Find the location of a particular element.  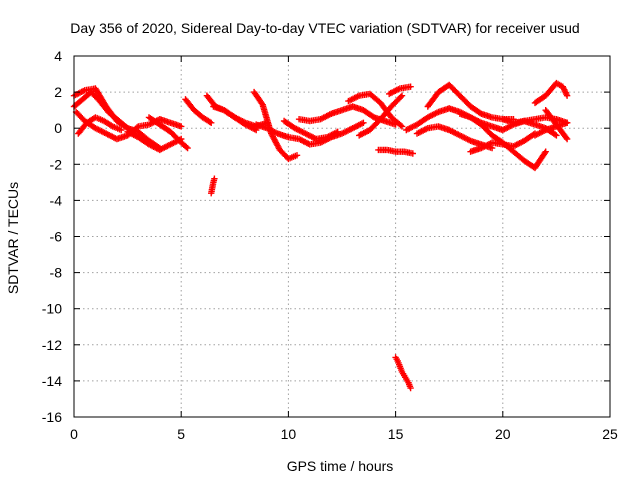

y-tick-label: 0 is located at coordinates (58, 128).